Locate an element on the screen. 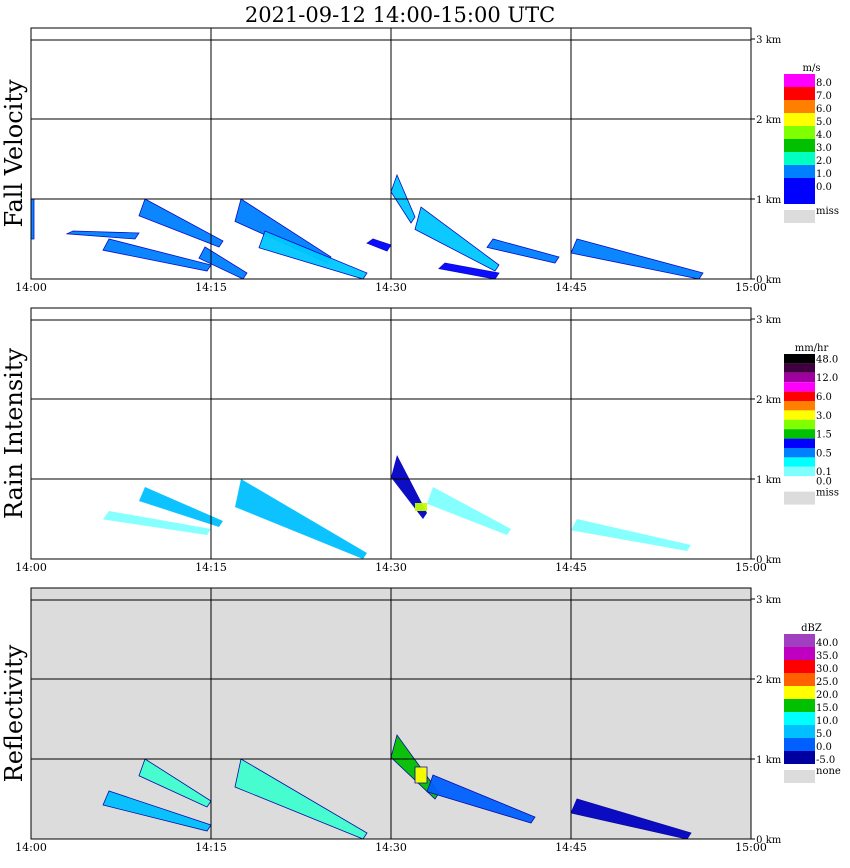  legend-label: 0.5 is located at coordinates (824, 453).